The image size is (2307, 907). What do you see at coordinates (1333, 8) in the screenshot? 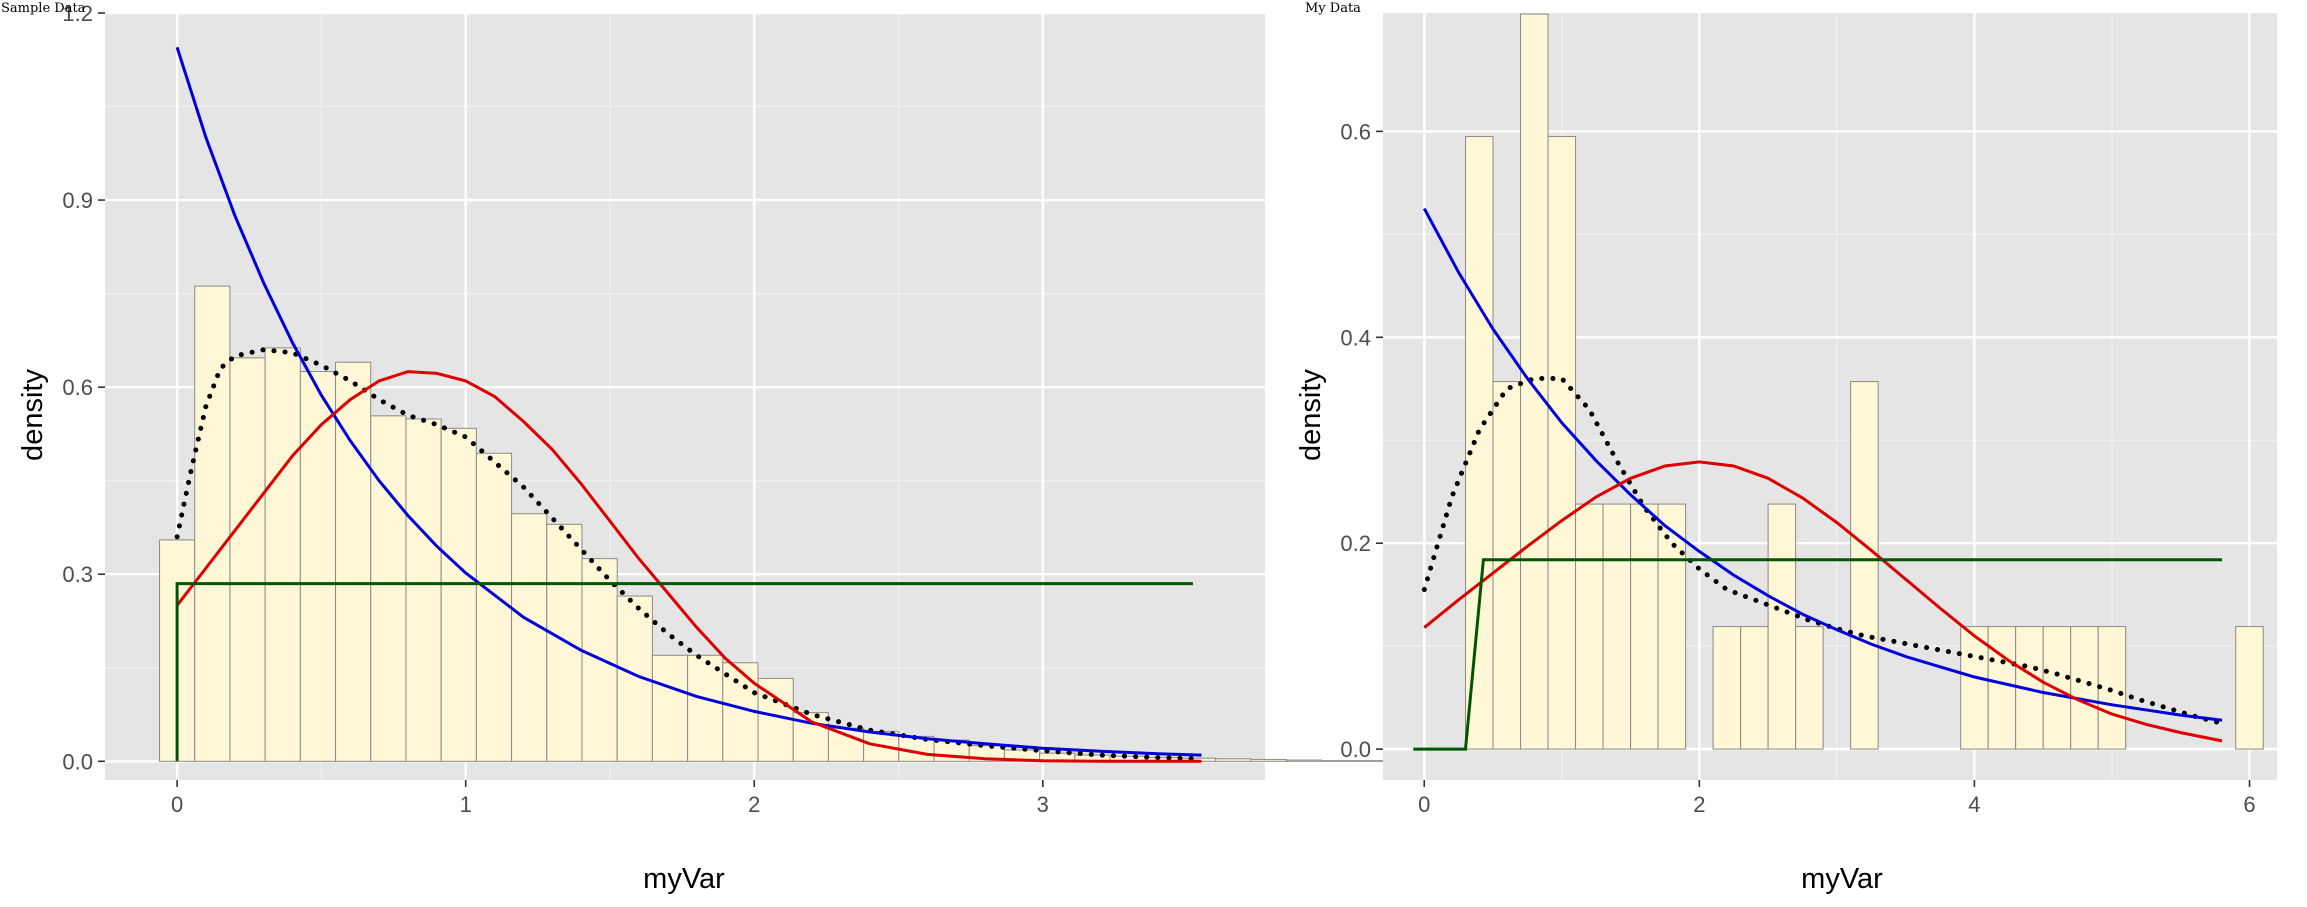
I see `panel-title: My Data` at bounding box center [1333, 8].